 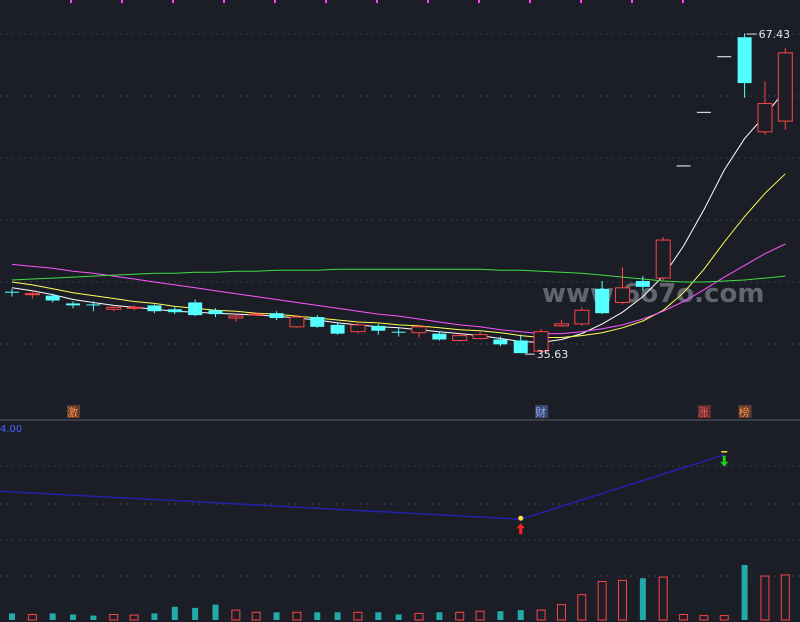 I want to click on indicator-line, so click(x=362, y=487).